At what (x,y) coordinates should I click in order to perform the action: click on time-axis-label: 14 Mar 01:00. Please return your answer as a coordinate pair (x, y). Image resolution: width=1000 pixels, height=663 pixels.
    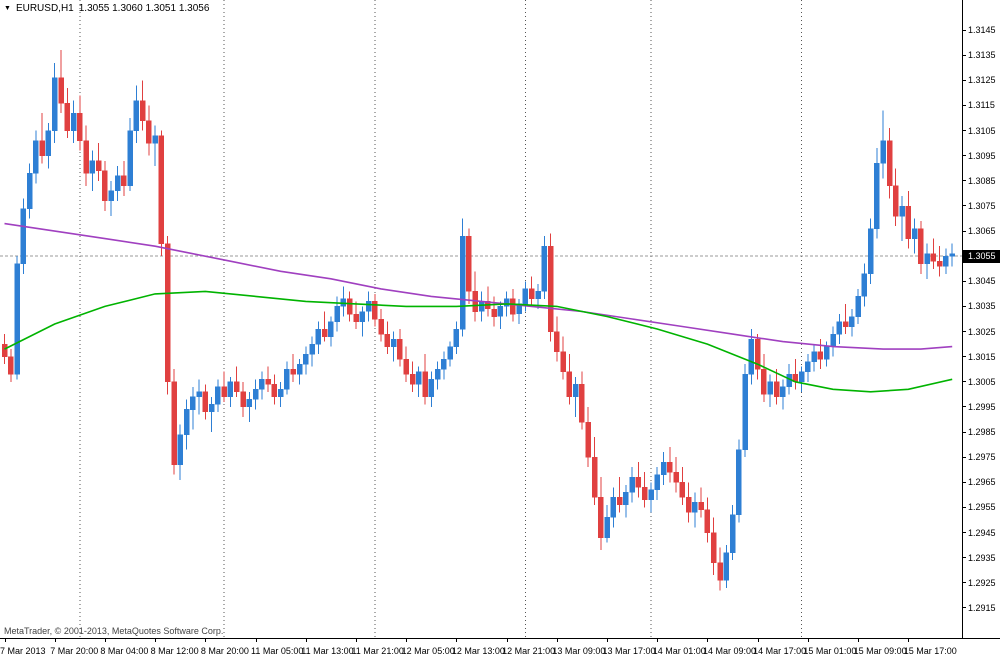
    Looking at the image, I should click on (679, 651).